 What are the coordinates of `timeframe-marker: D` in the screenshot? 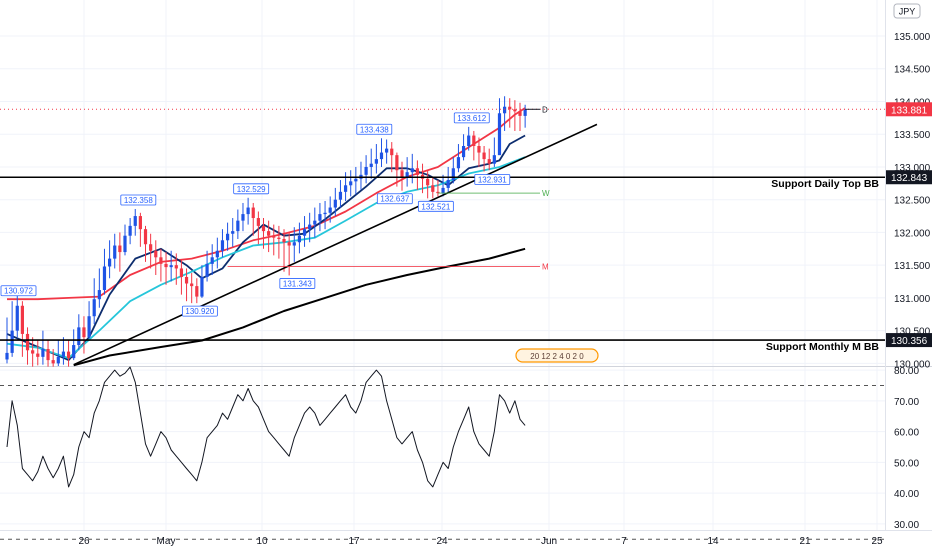 It's located at (545, 109).